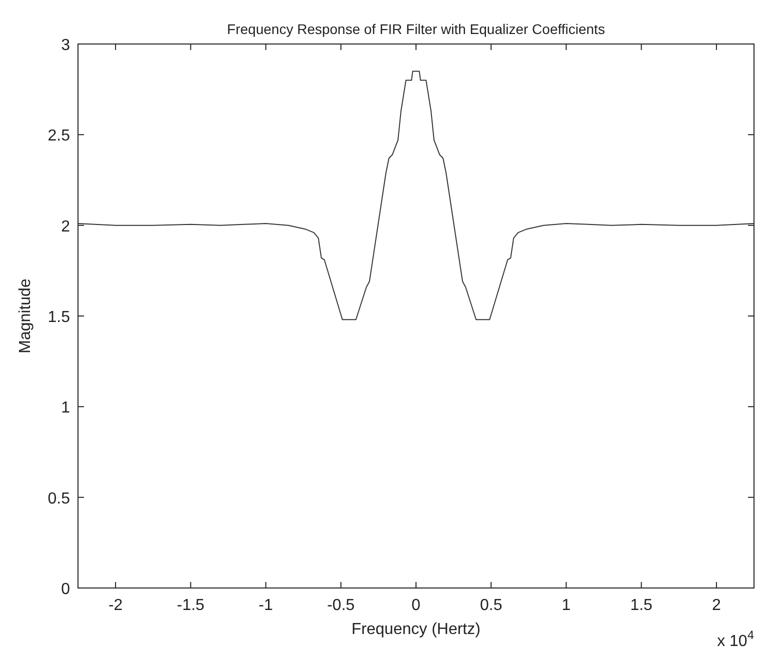  What do you see at coordinates (65, 45) in the screenshot?
I see `y-tick-label: 3` at bounding box center [65, 45].